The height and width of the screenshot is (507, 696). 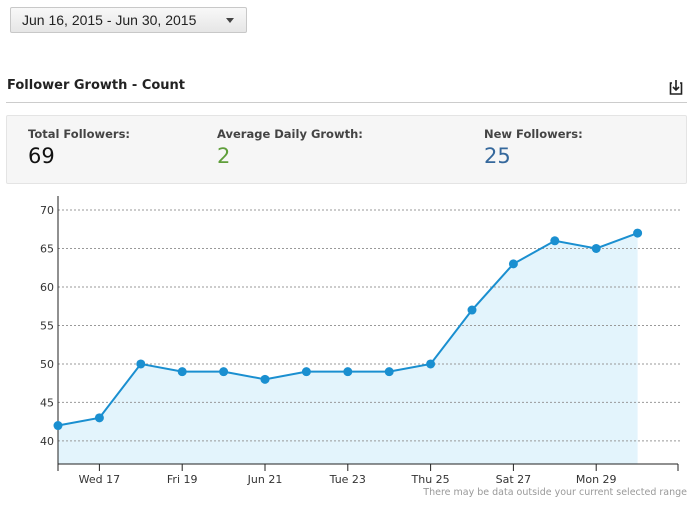 I want to click on y-tick-label: 65, so click(x=47, y=248).